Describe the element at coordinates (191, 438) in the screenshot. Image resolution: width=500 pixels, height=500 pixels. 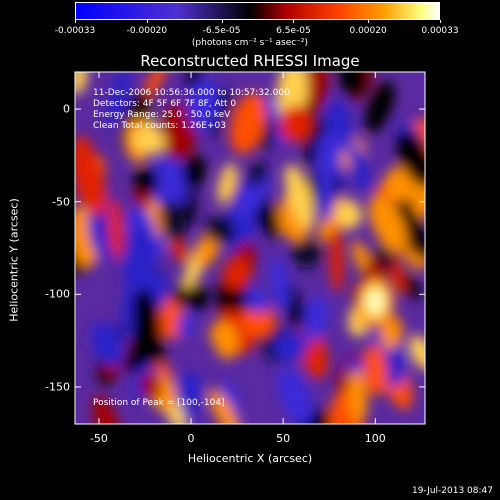
I see `x-tick-label: 0` at that location.